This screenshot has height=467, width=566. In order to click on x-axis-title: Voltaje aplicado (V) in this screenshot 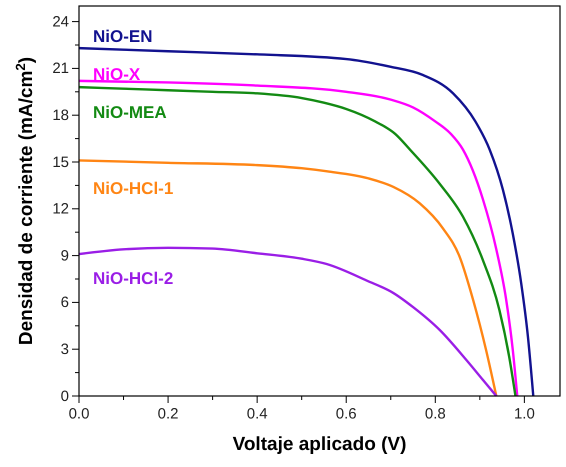, I will do `click(319, 444)`.